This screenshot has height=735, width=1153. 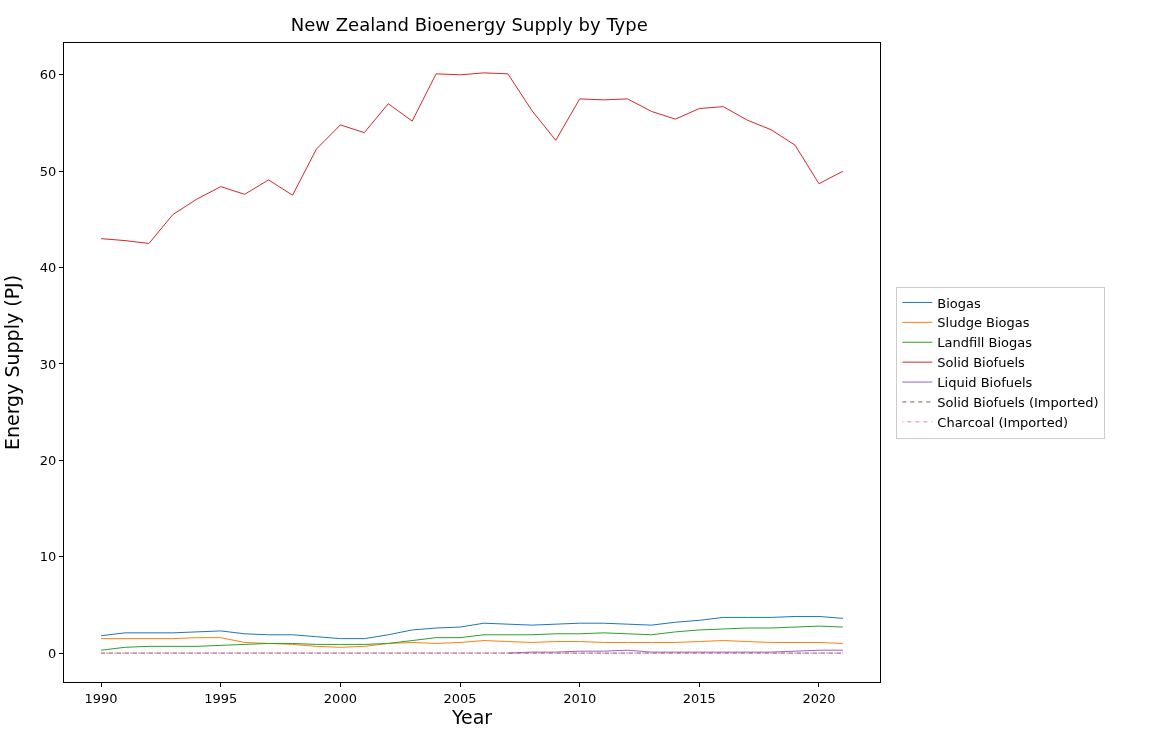 What do you see at coordinates (469, 24) in the screenshot?
I see `chart-title: New Zealand Bioenergy Supply by Type` at bounding box center [469, 24].